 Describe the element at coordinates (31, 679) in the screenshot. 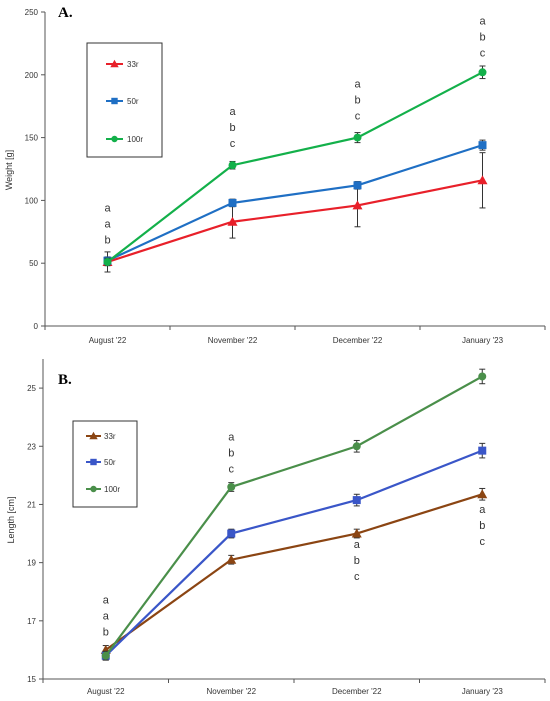

I see `y-tick-label: 15` at that location.